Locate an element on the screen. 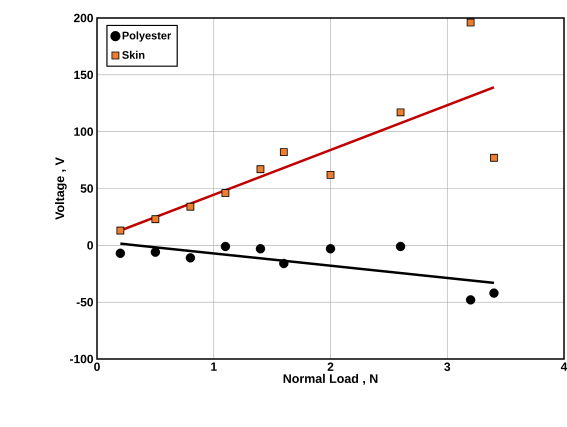  y-tick-label: -100 is located at coordinates (81, 359).